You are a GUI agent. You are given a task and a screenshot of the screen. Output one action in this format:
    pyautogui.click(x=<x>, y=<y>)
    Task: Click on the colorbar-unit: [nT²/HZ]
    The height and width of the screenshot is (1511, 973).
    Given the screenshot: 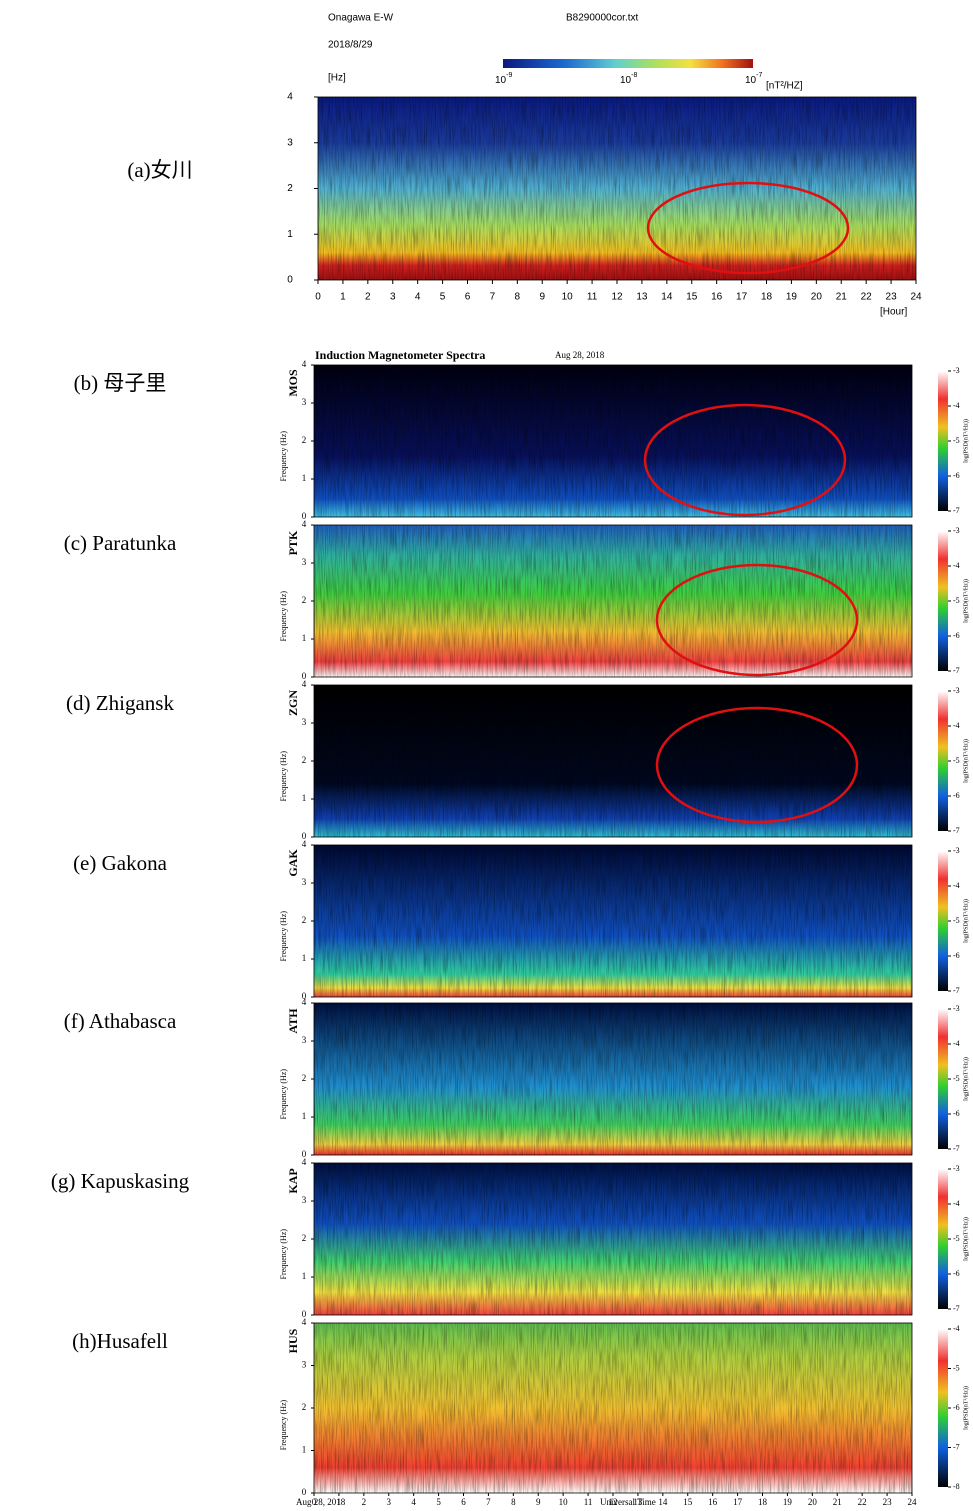 What is the action you would take?
    pyautogui.click(x=784, y=86)
    